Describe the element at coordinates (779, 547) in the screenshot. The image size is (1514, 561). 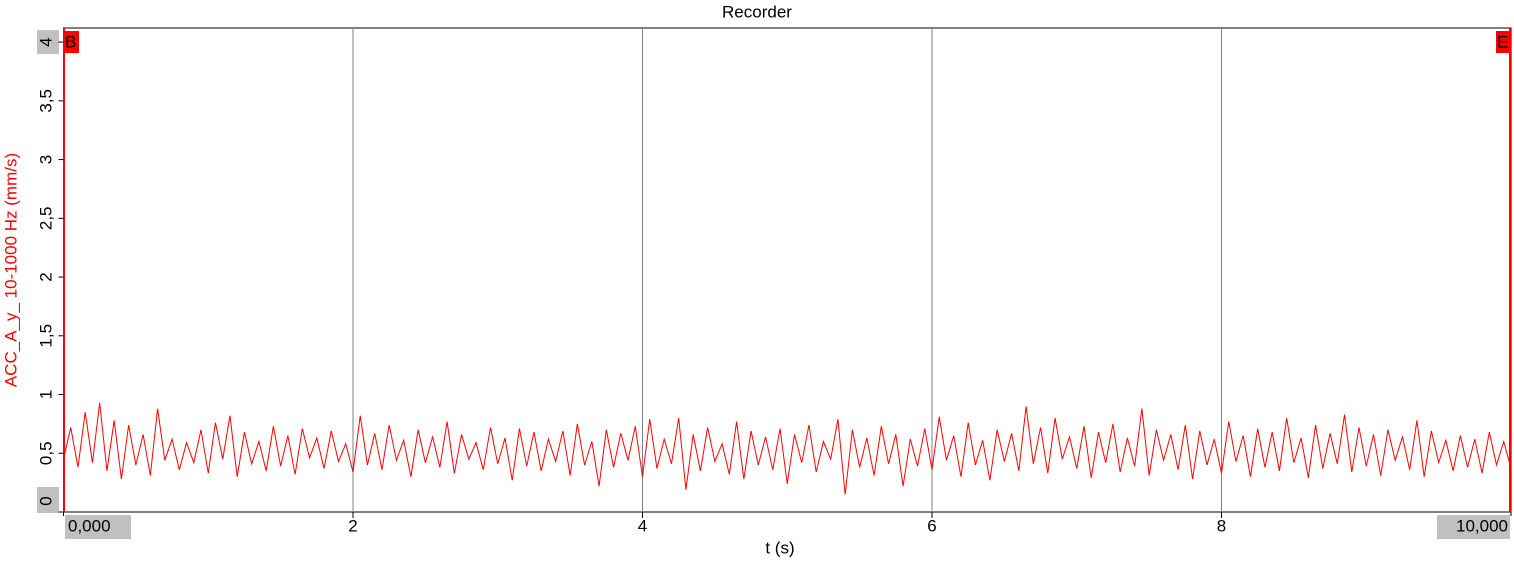
I see `x-axis-label: t (s)` at that location.